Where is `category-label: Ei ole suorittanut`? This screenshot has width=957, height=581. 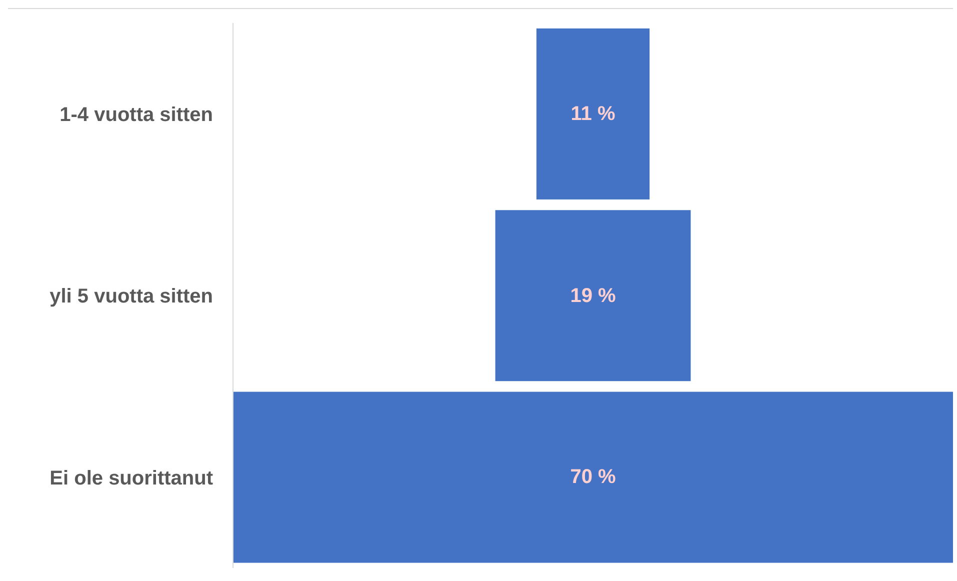
category-label: Ei ole suorittanut is located at coordinates (132, 478).